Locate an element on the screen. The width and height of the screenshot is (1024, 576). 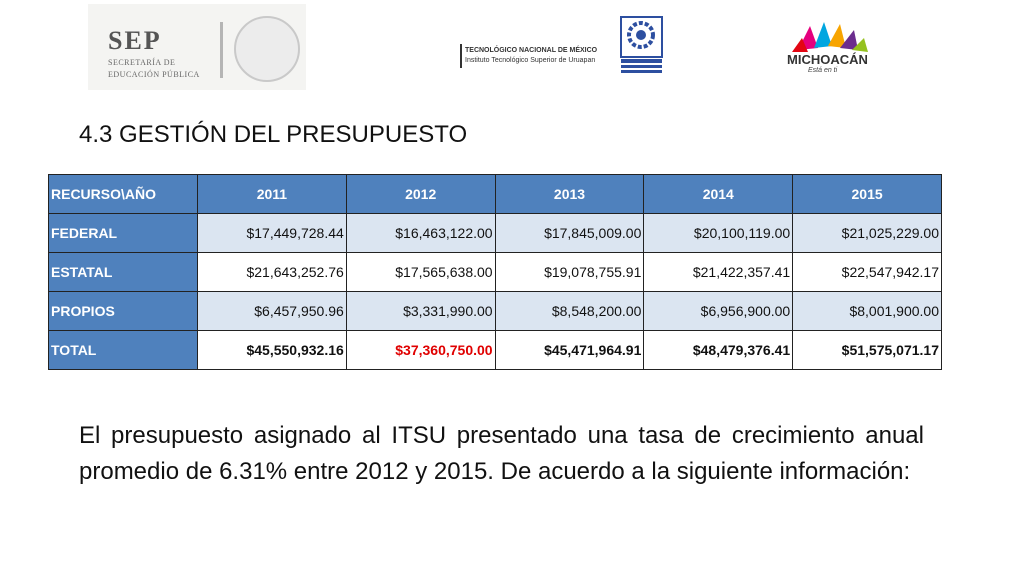
table-header-row: RECURSO\AÑO 2011 2012 2013 2014 2015 is located at coordinates (495, 194).